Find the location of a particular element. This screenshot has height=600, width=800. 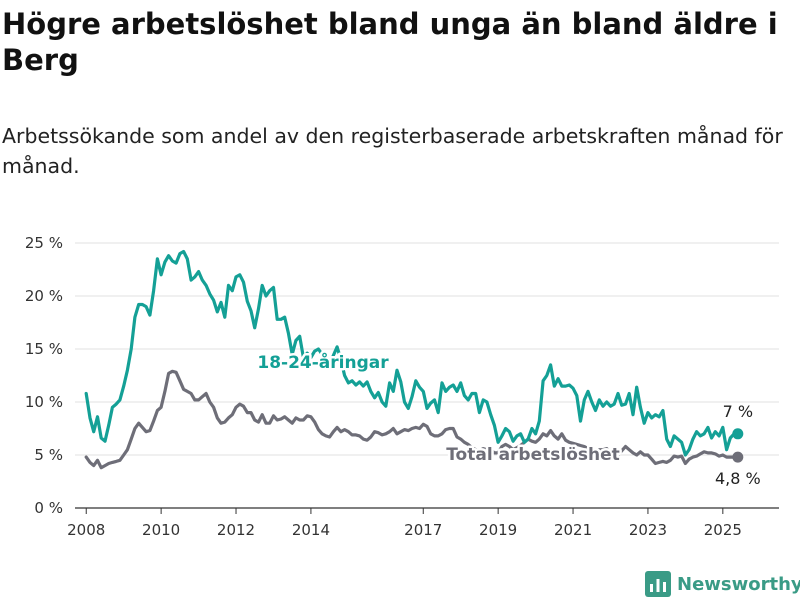

x-tick-label: 2021 is located at coordinates (573, 530).